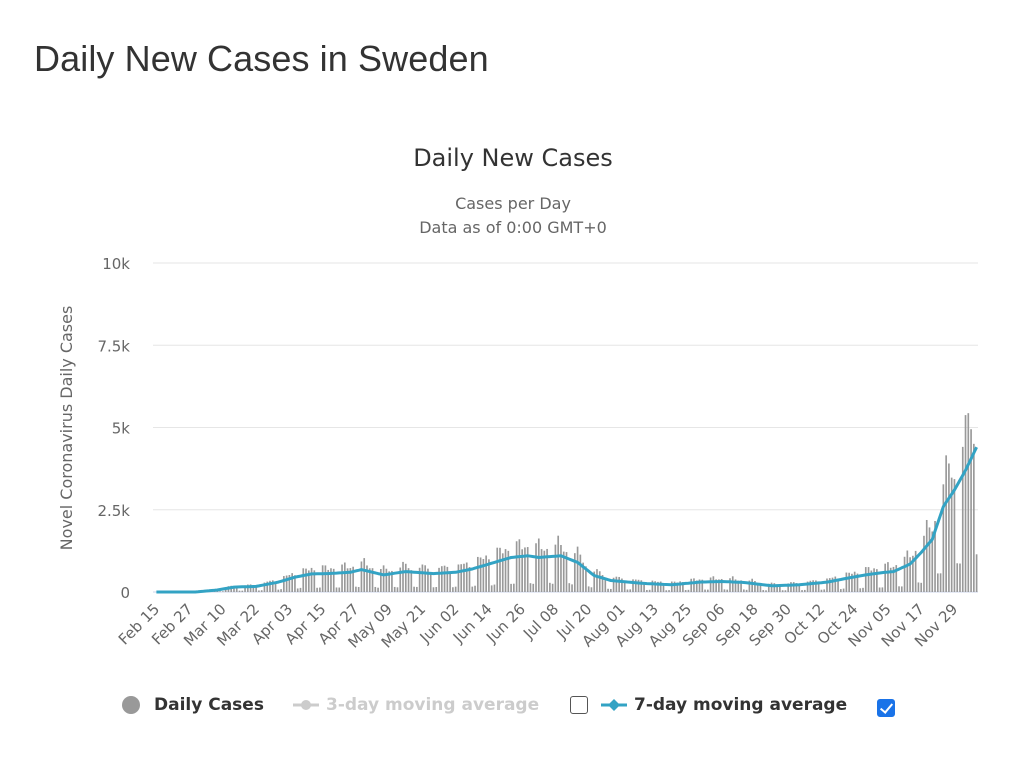  Describe the element at coordinates (540, 621) in the screenshot. I see `x-tick-label: Jul 08` at that location.